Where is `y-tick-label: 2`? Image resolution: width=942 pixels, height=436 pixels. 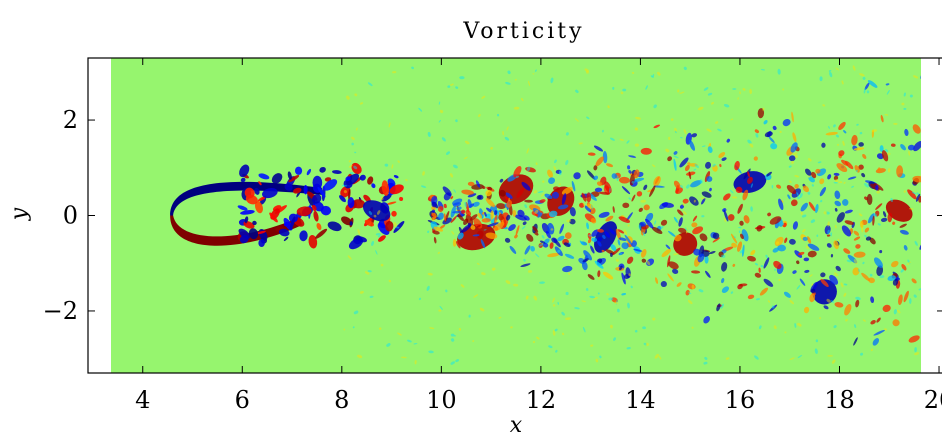 y-tick-label: 2 is located at coordinates (70, 120).